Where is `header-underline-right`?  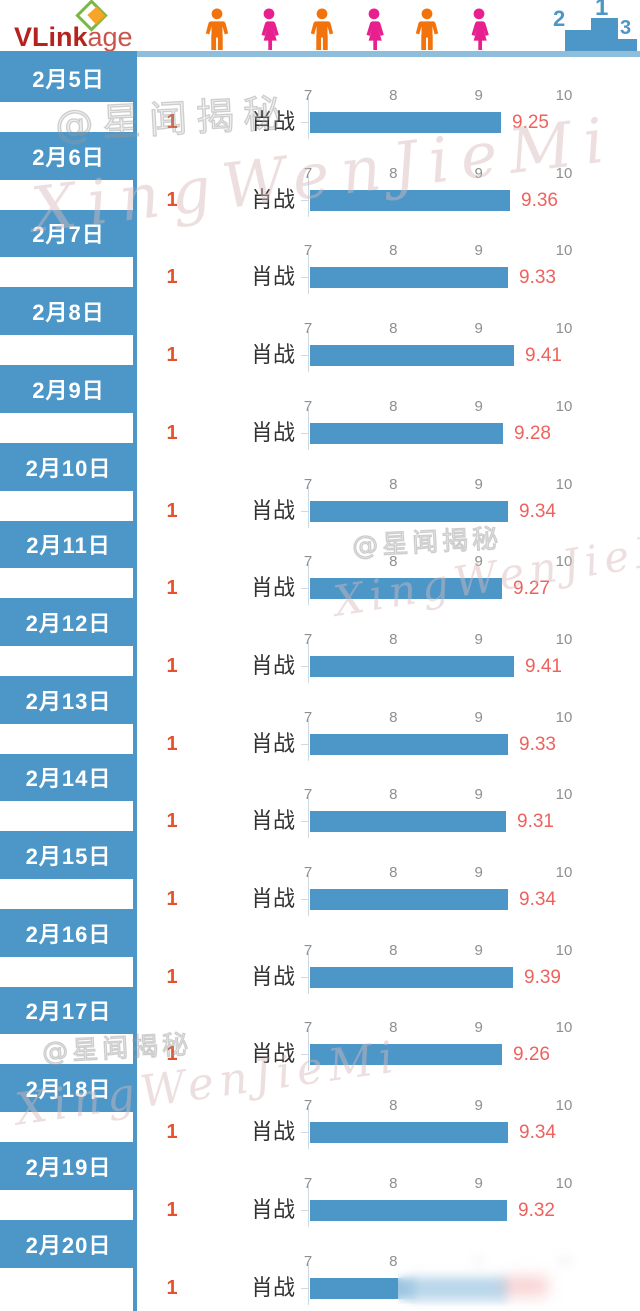
header-underline-right is located at coordinates (388, 54).